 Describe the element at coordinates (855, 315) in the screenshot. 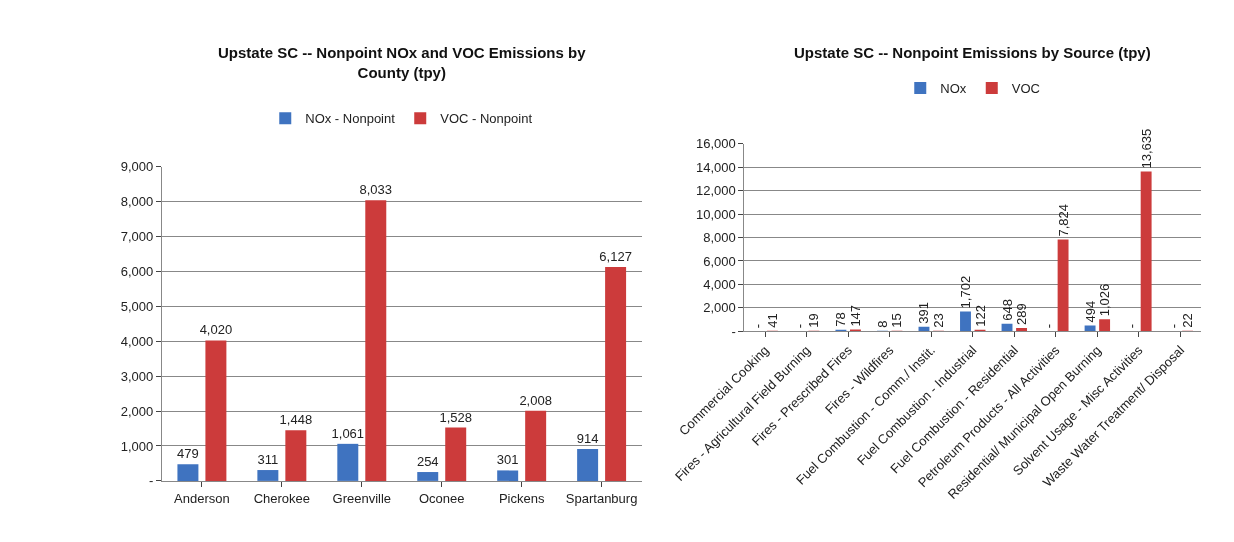

I see `data-label: 147` at that location.